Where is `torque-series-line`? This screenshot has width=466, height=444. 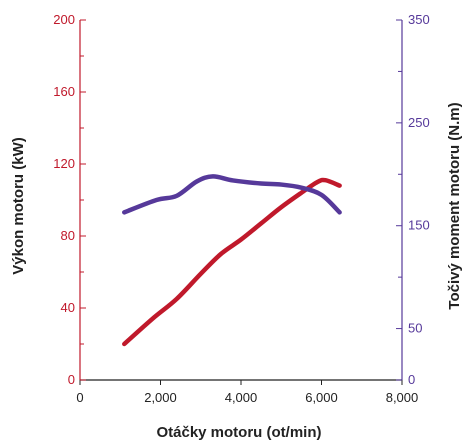 torque-series-line is located at coordinates (232, 194).